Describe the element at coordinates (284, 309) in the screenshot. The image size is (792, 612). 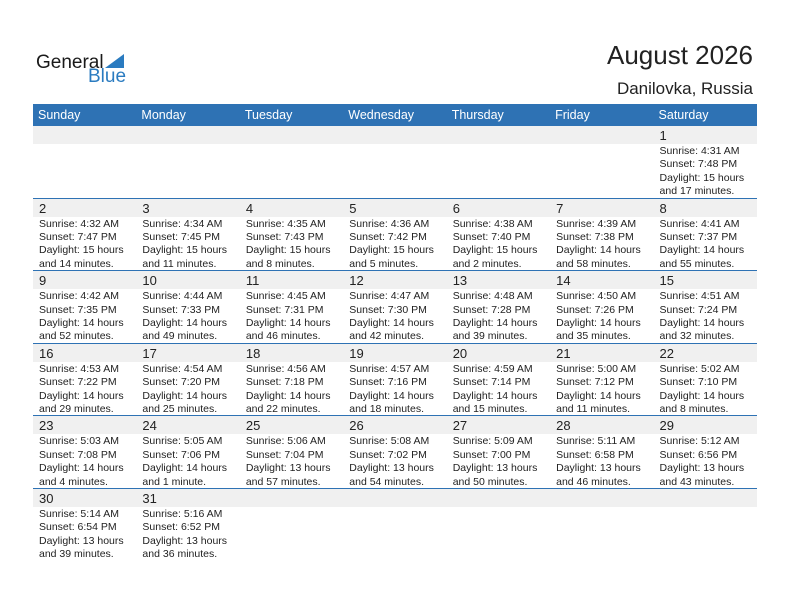
I see `sunset-text: Sunset: 7:31 PM` at that location.